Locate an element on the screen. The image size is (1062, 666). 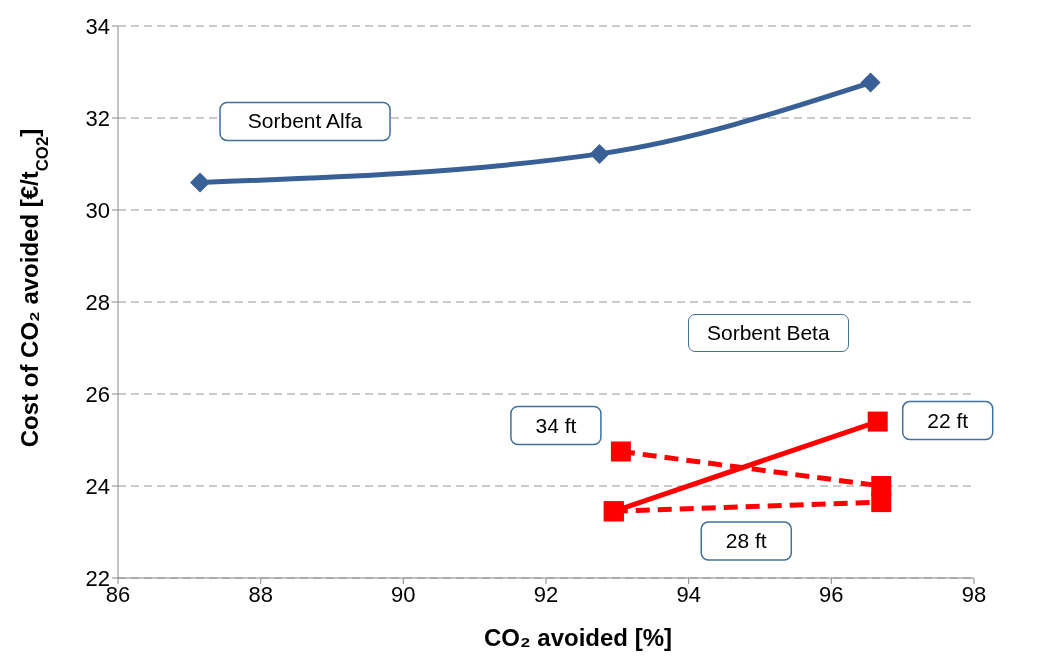
series-label: 28 ft is located at coordinates (746, 541).